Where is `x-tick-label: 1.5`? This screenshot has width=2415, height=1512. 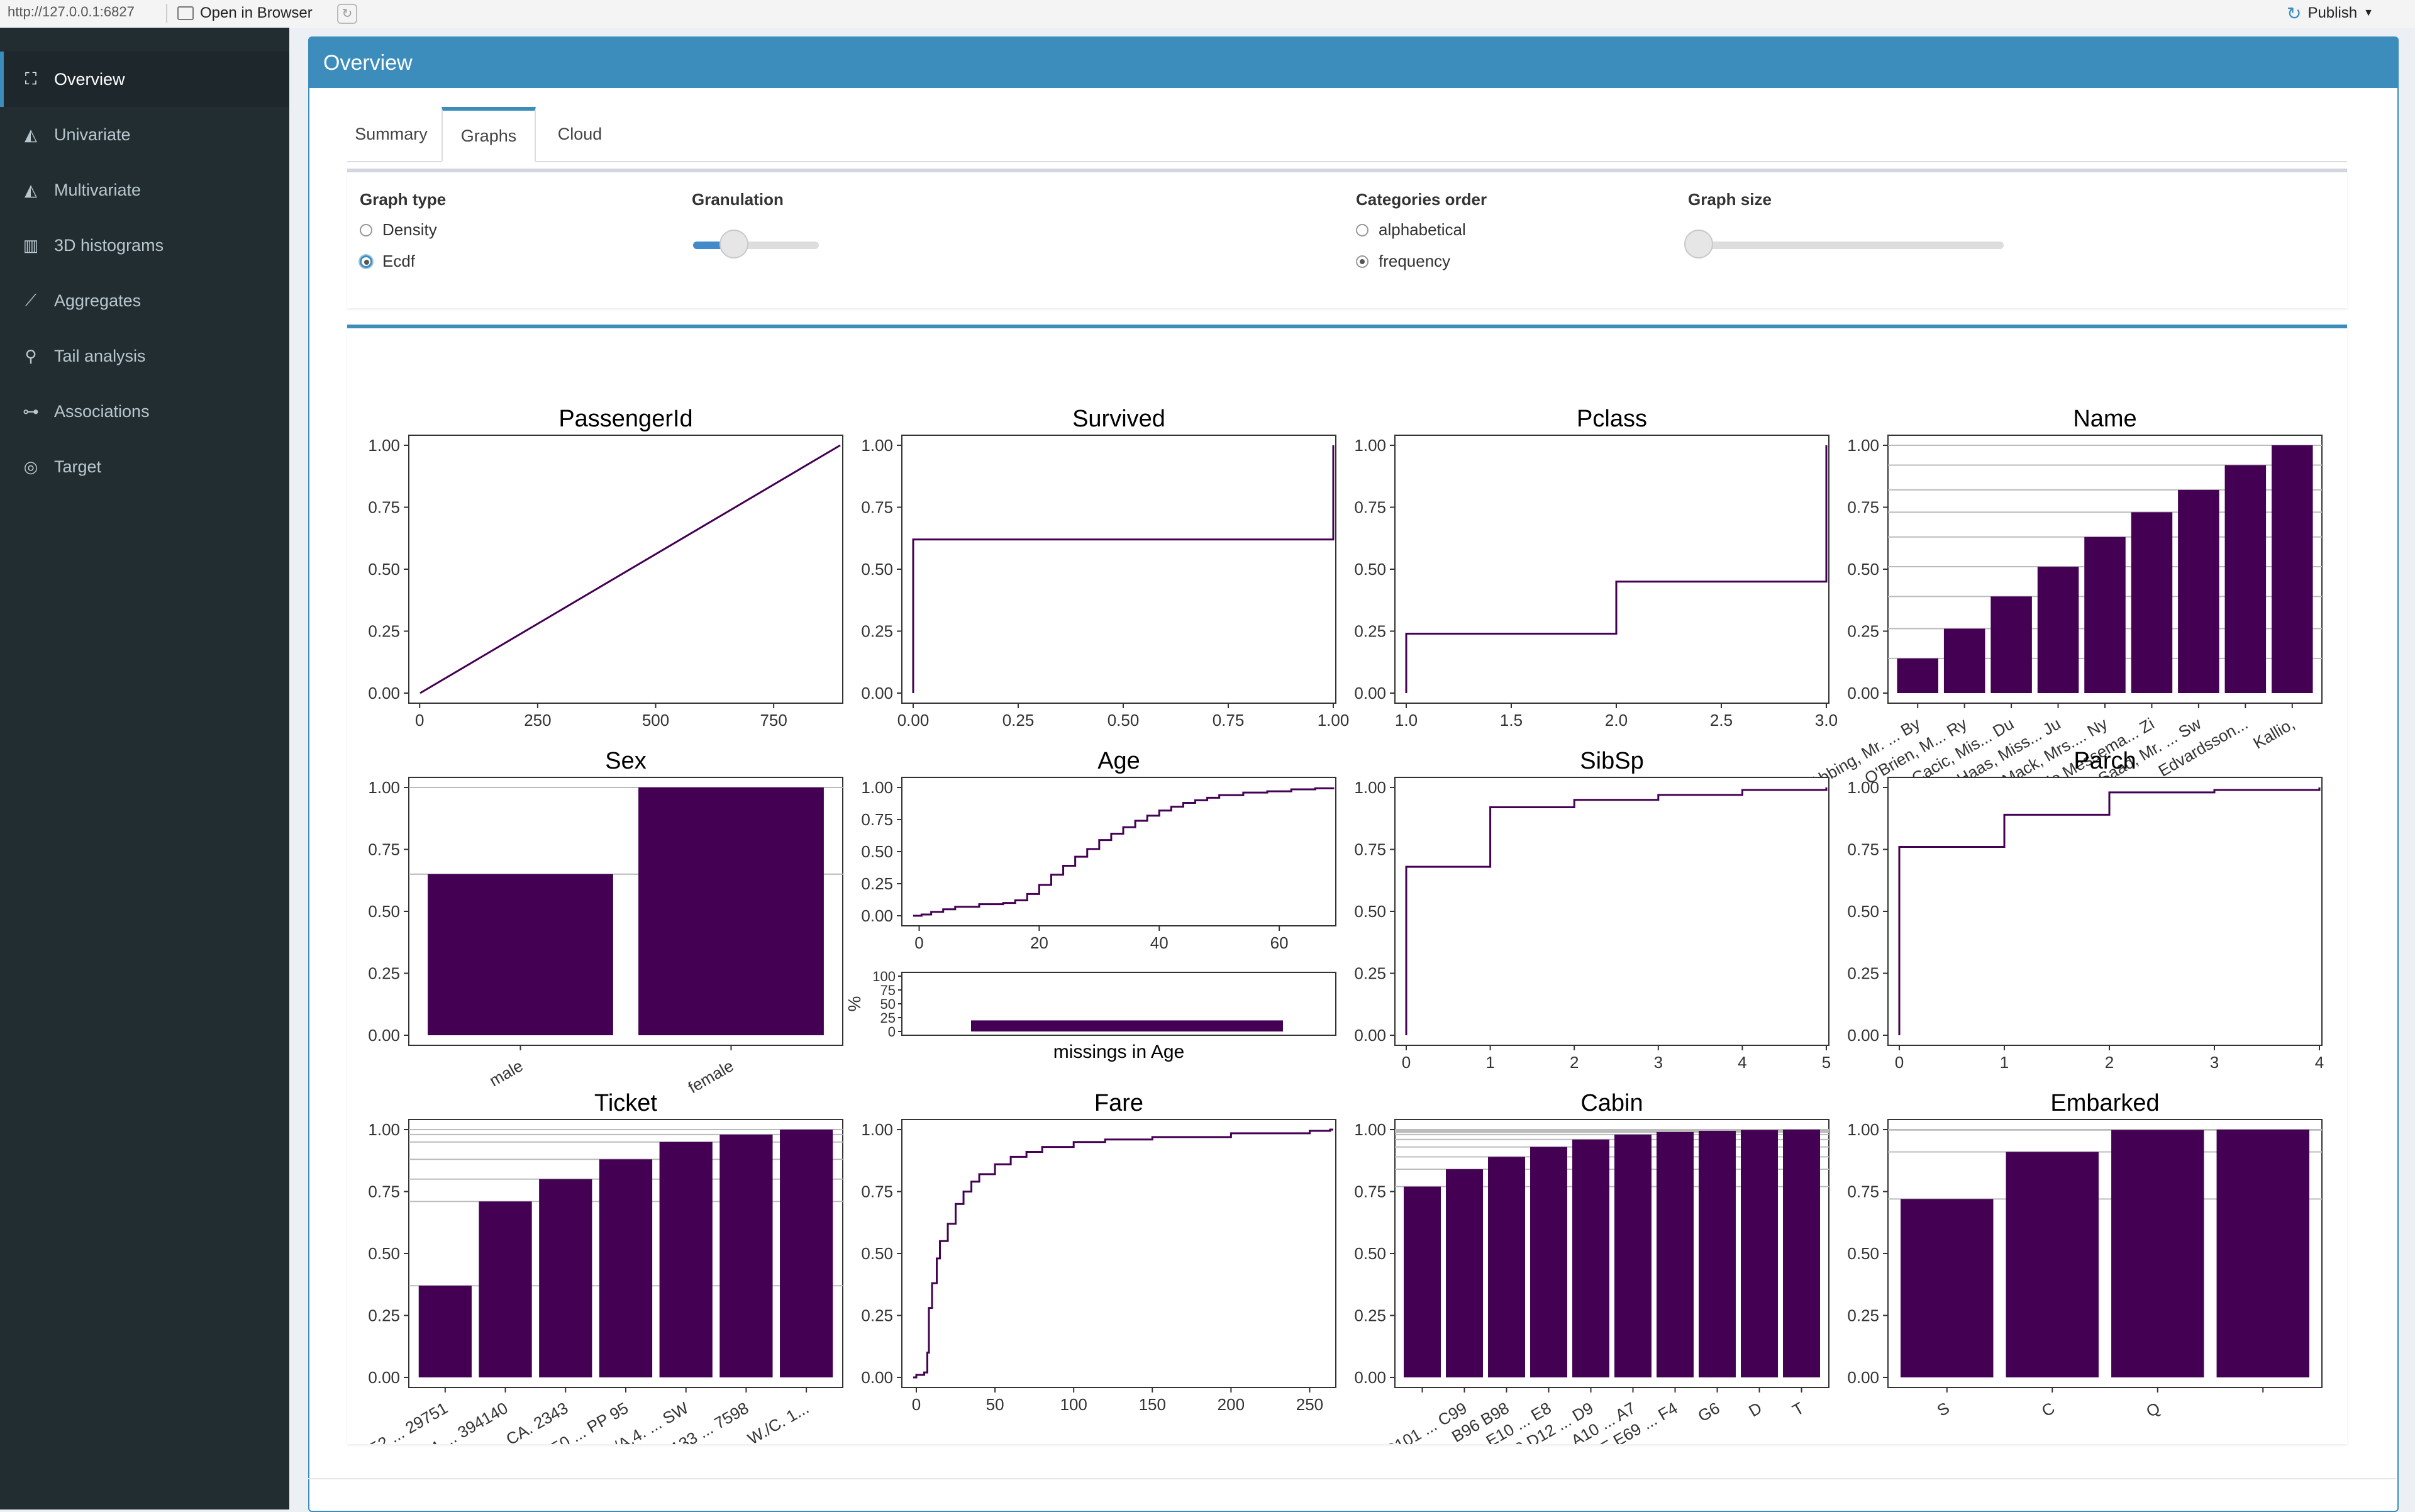 x-tick-label: 1.5 is located at coordinates (1511, 720).